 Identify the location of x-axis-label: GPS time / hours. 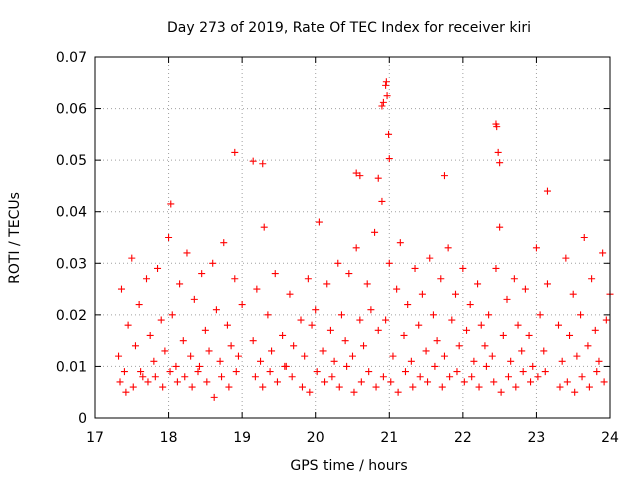
(348, 466).